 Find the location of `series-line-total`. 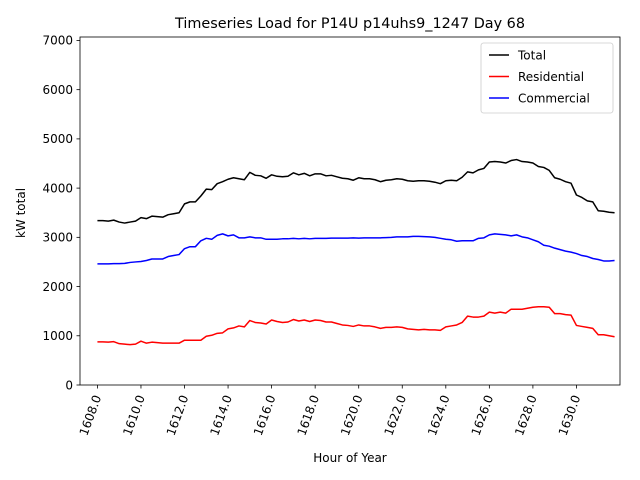

series-line-total is located at coordinates (356, 191).